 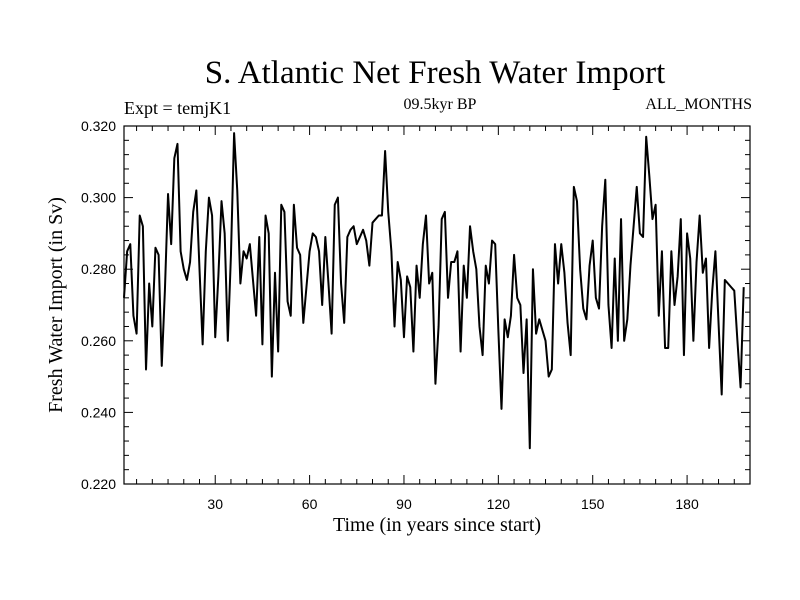 What do you see at coordinates (98, 412) in the screenshot?
I see `y-tick-label: 0.240` at bounding box center [98, 412].